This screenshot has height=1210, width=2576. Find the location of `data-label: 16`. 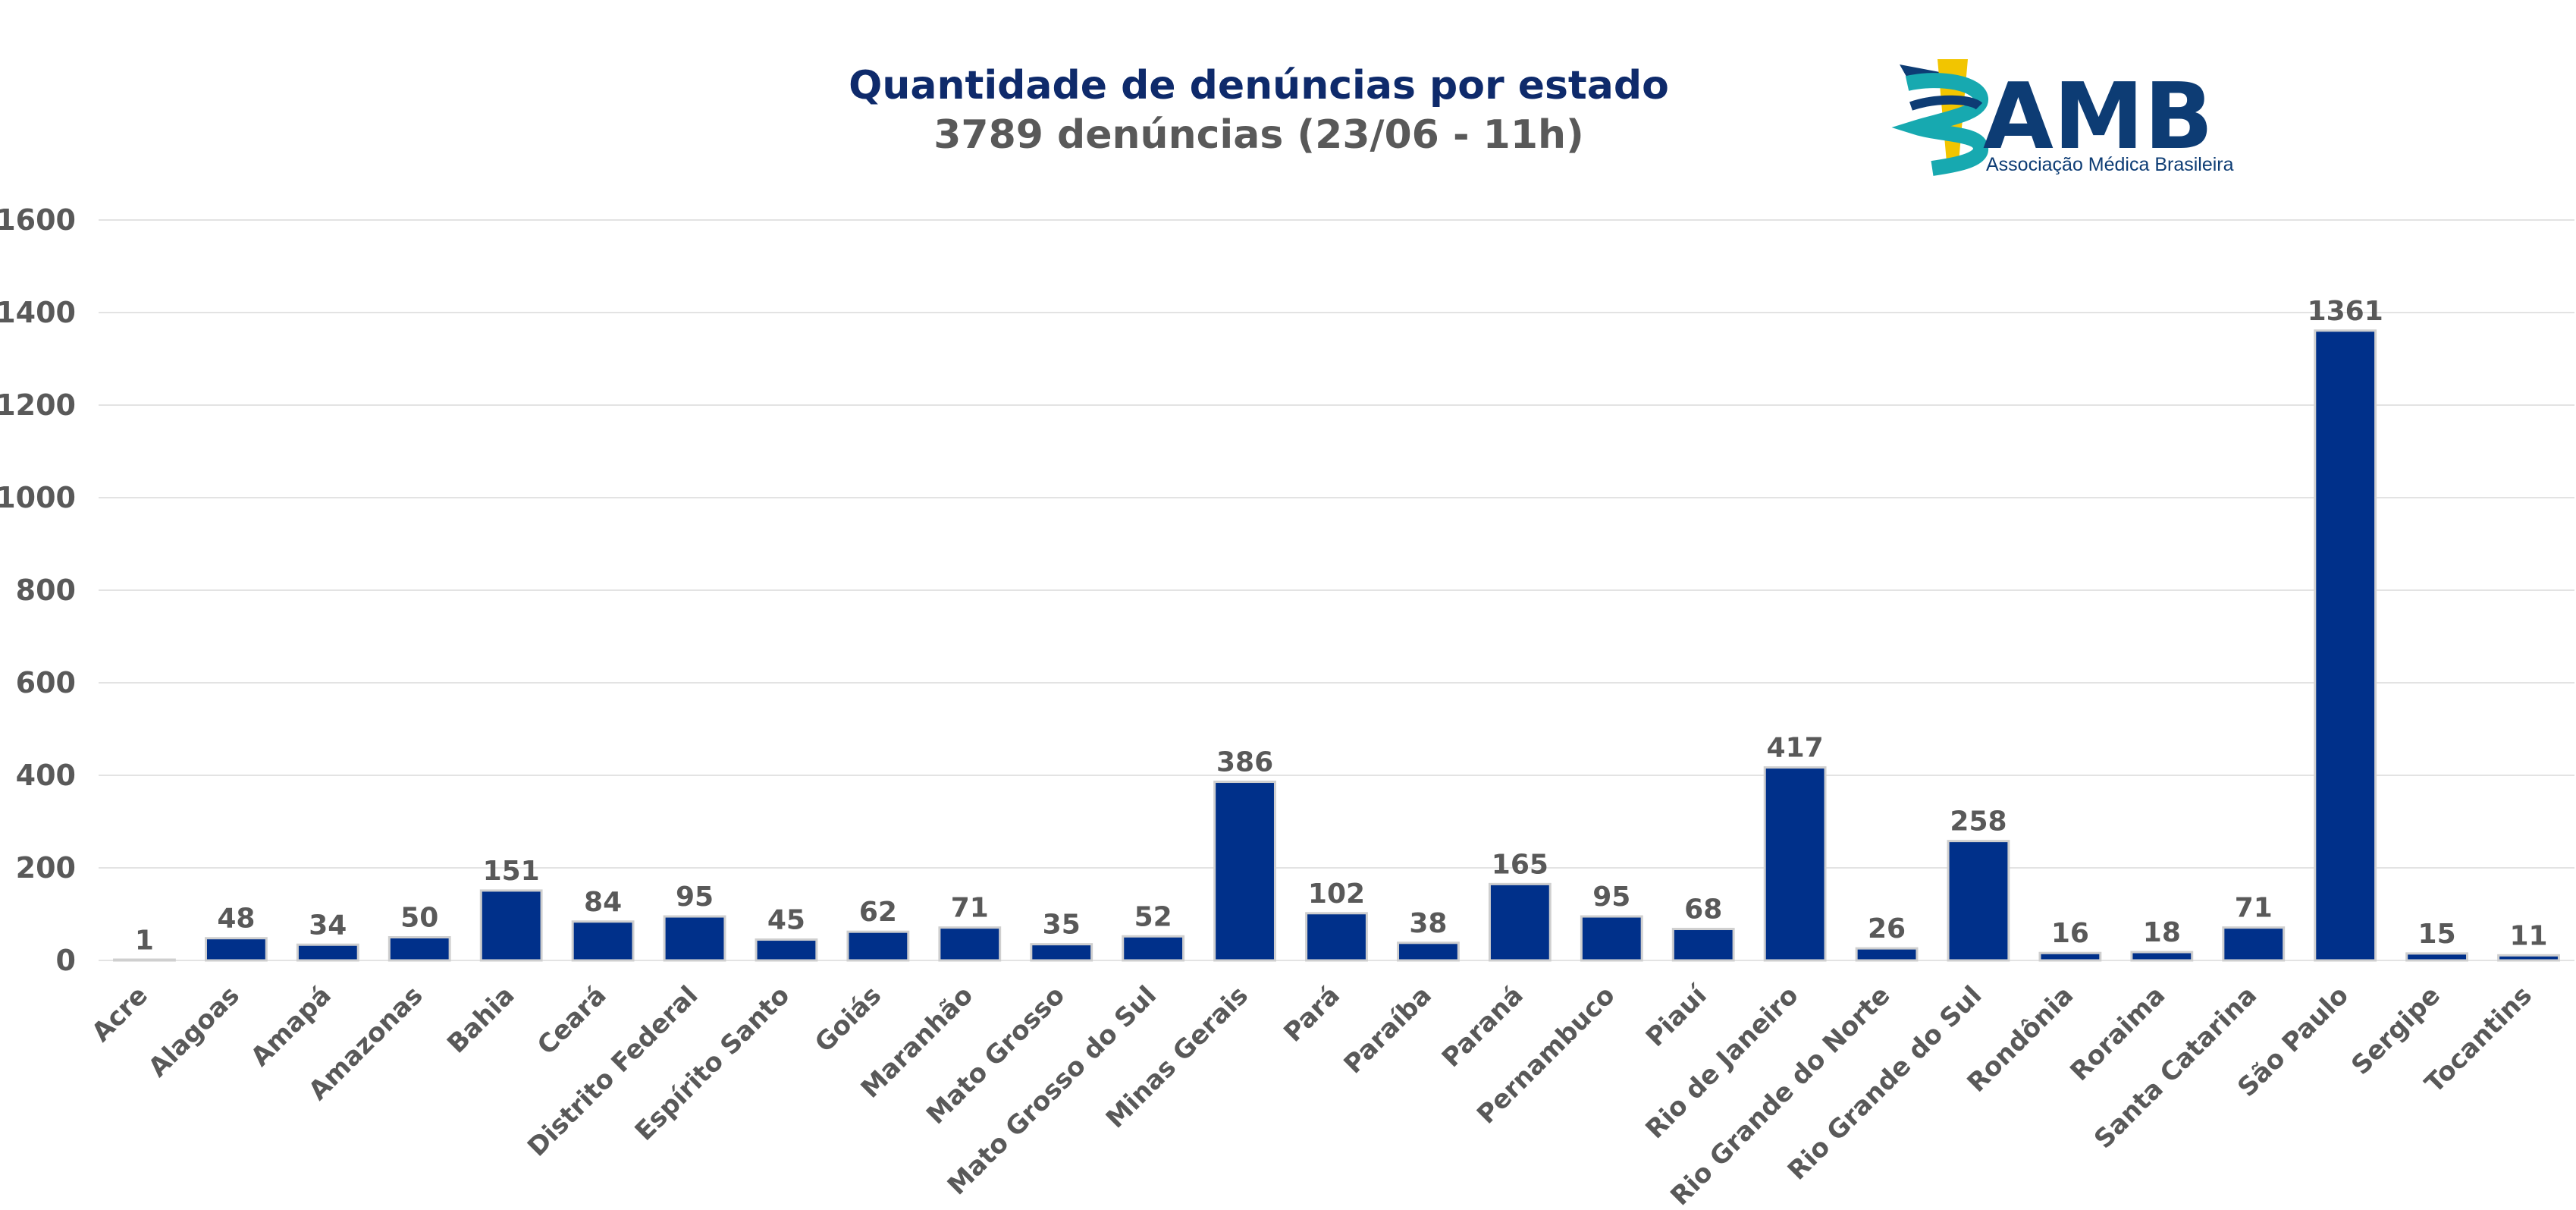

data-label: 16 is located at coordinates (2070, 933).